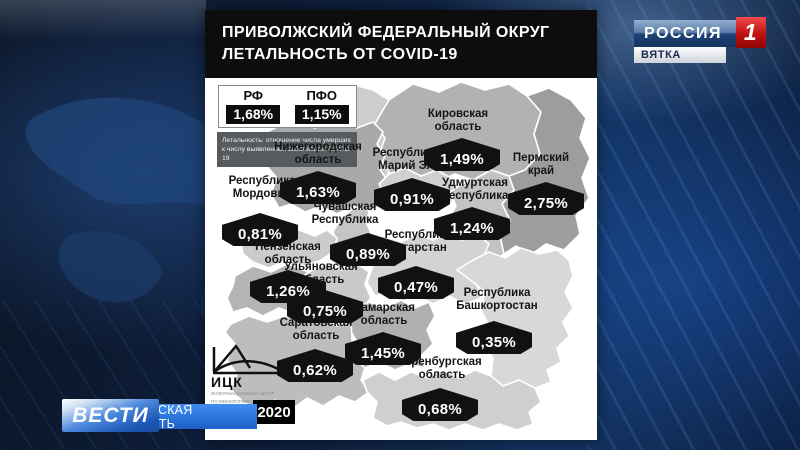  What do you see at coordinates (289, 249) in the screenshot?
I see `map-shape-mordovia` at bounding box center [289, 249].